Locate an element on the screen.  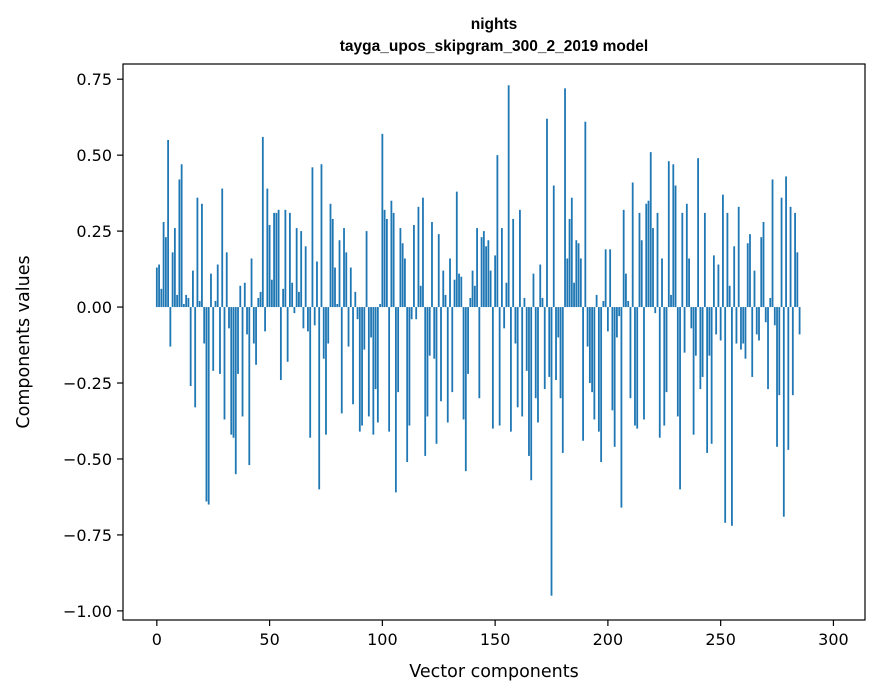
y-tick-label: −0.75 is located at coordinates (87, 535).